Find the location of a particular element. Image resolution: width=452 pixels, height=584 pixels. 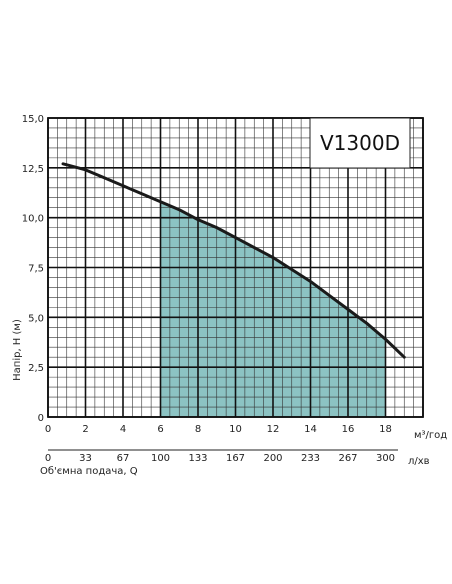

y-tick-label: 5,0 is located at coordinates (36, 318).